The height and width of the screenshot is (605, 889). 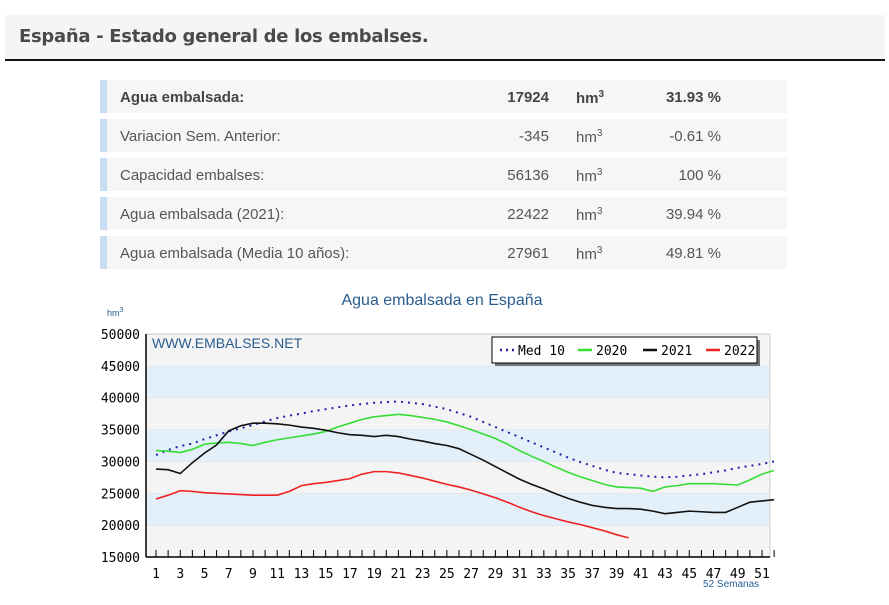 What do you see at coordinates (227, 343) in the screenshot?
I see `watermark: WWW.EMBALSES.NET` at bounding box center [227, 343].